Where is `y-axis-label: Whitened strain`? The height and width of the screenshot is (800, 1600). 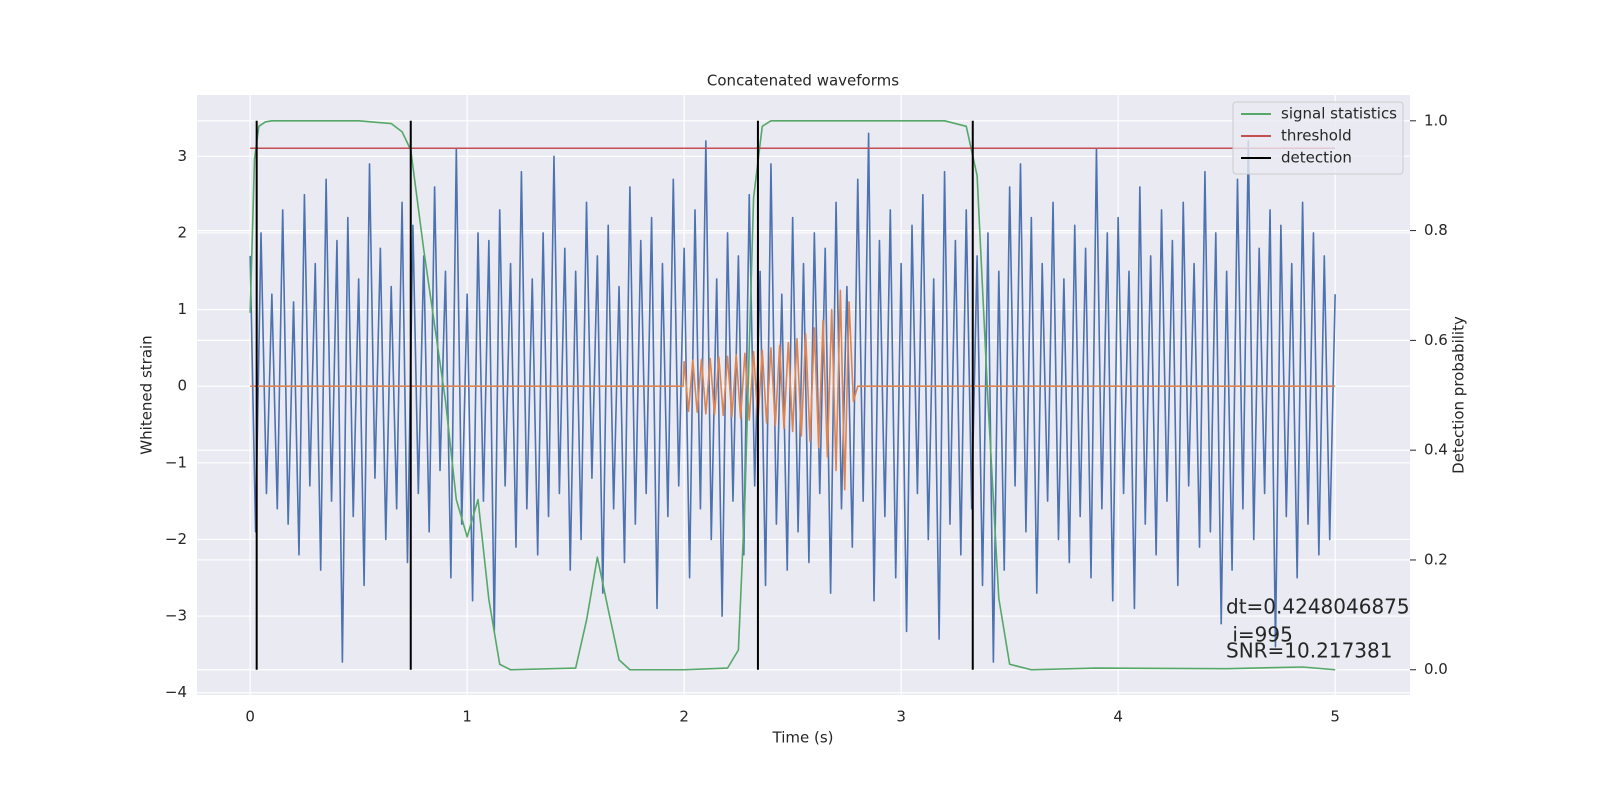 y-axis-label: Whitened strain is located at coordinates (147, 394).